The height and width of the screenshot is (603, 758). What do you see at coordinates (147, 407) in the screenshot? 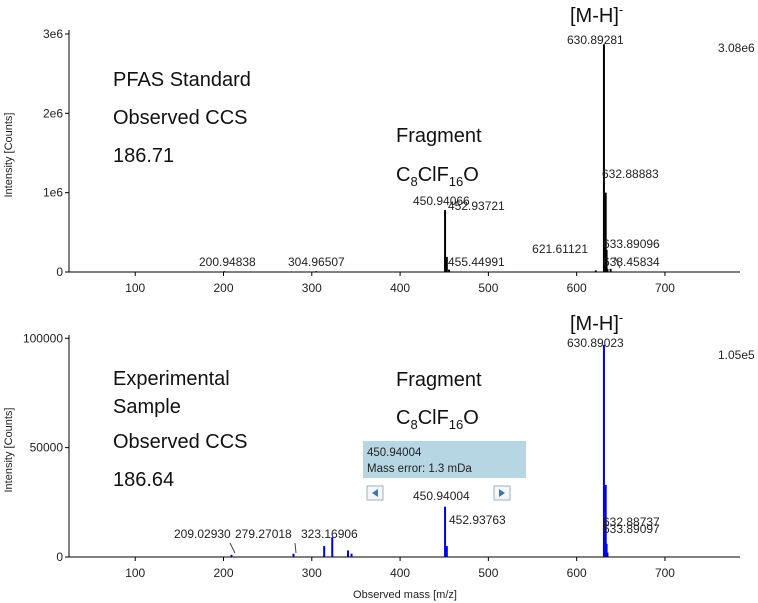
I see `sample-name-line2: Sample` at bounding box center [147, 407].